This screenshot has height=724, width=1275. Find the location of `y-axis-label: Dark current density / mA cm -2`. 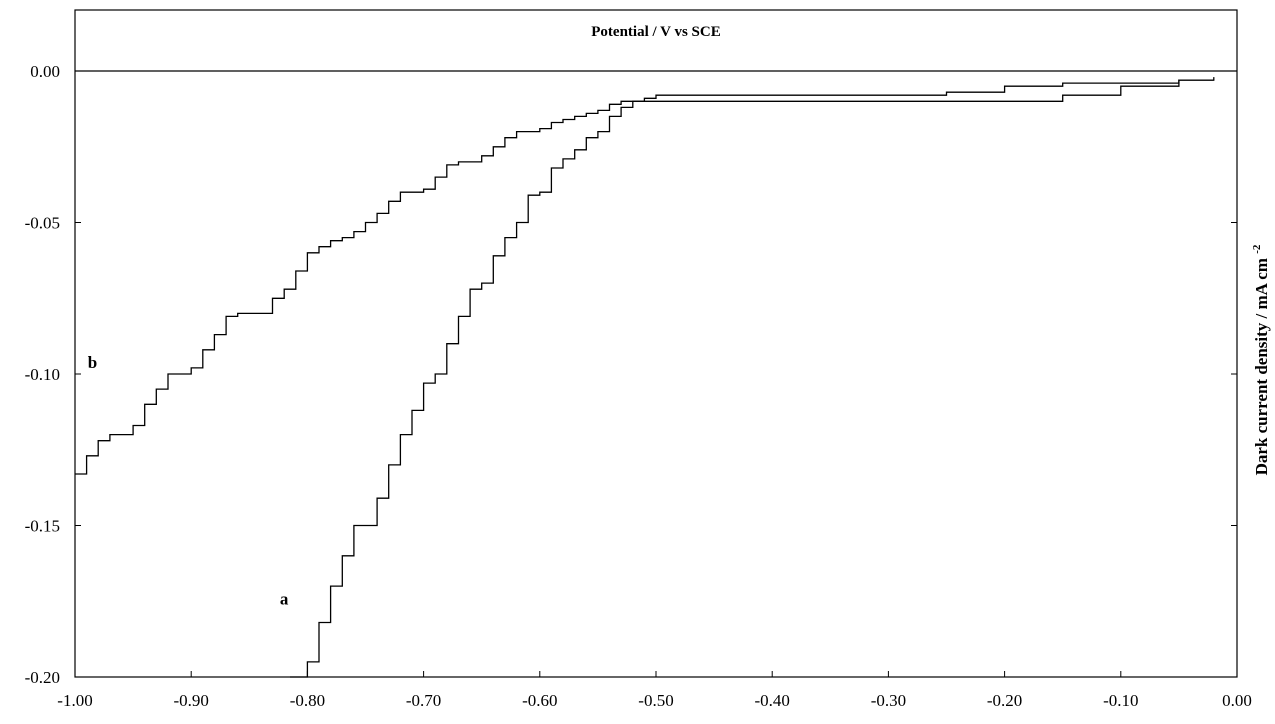

y-axis-label: Dark current density / mA cm -2 is located at coordinates (1261, 359).